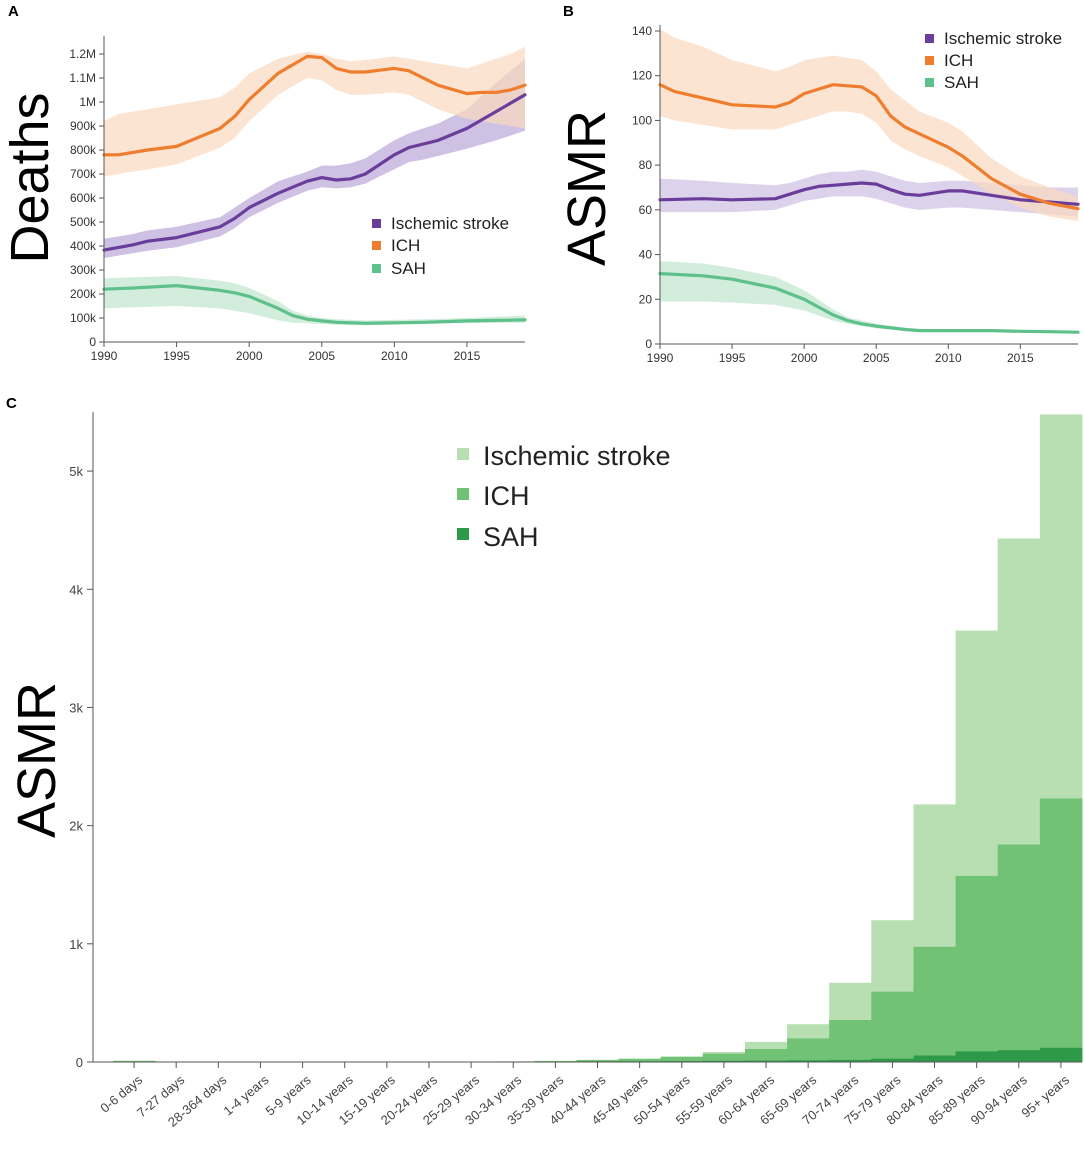 The width and height of the screenshot is (1084, 1154). What do you see at coordinates (724, 1061) in the screenshot?
I see `bar-sah-55-59-years` at bounding box center [724, 1061].